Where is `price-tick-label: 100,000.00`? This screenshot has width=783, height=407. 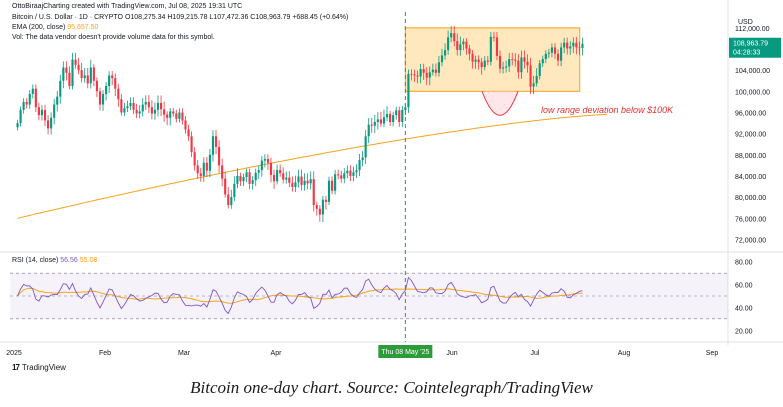 price-tick-label: 100,000.00 is located at coordinates (752, 92).